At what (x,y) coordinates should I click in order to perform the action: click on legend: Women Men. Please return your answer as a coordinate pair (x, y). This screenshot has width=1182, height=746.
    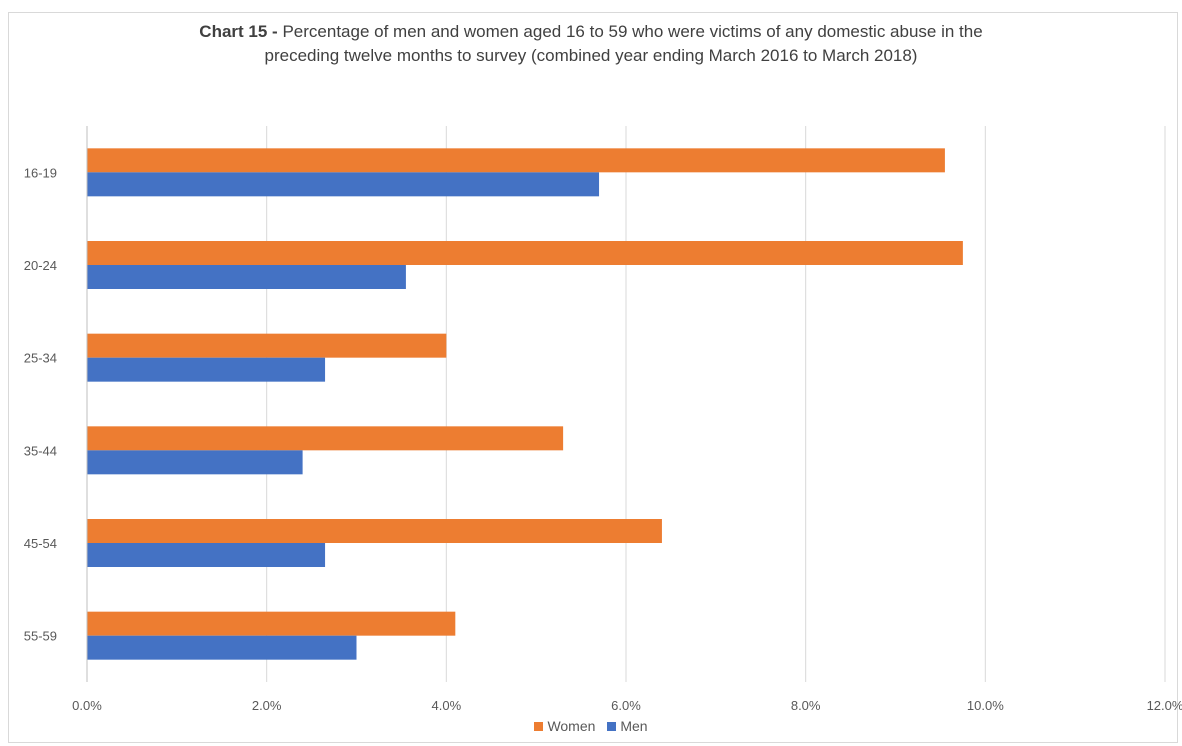
    Looking at the image, I should click on (591, 726).